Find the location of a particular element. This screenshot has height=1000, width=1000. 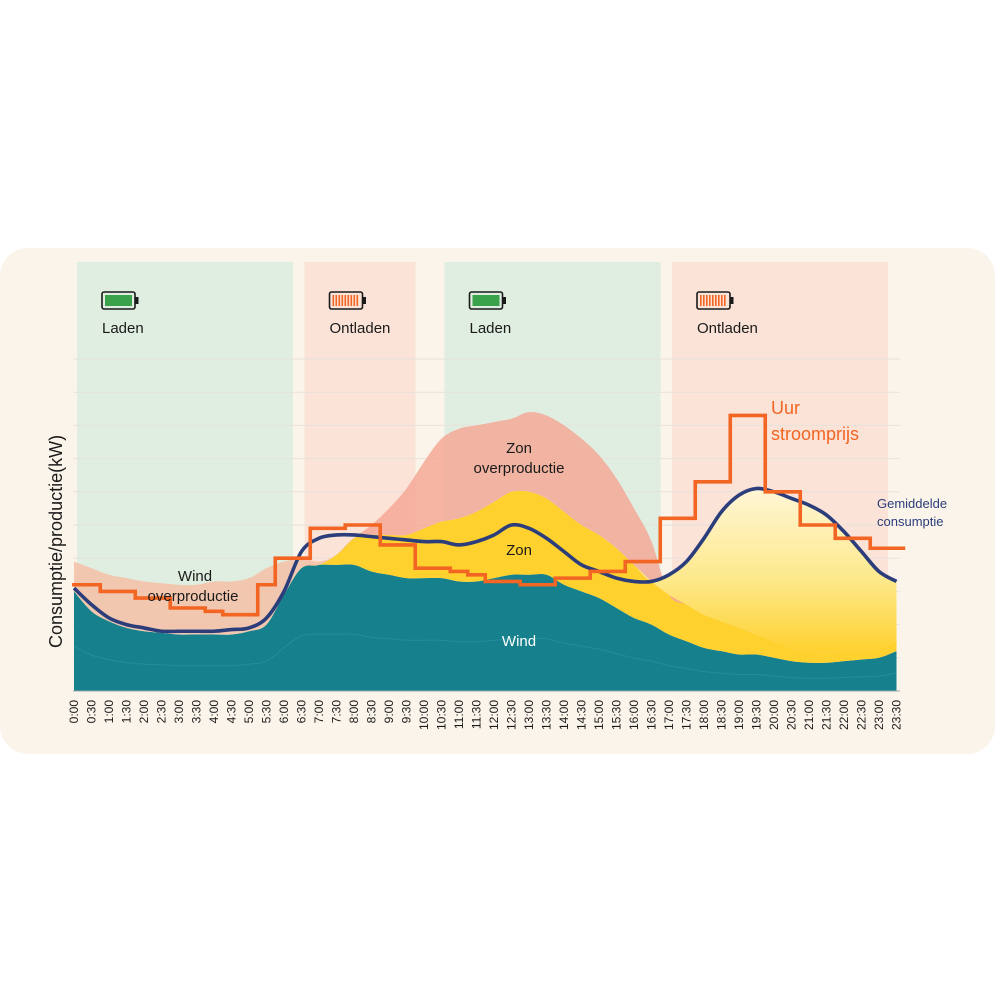

x-tick-label: 3:30 is located at coordinates (197, 712).